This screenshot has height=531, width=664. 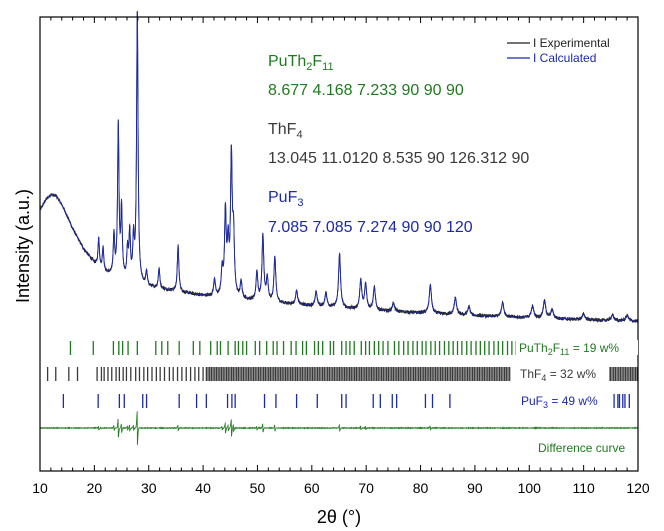 I want to click on label-bg-thf4, so click(x=563, y=374).